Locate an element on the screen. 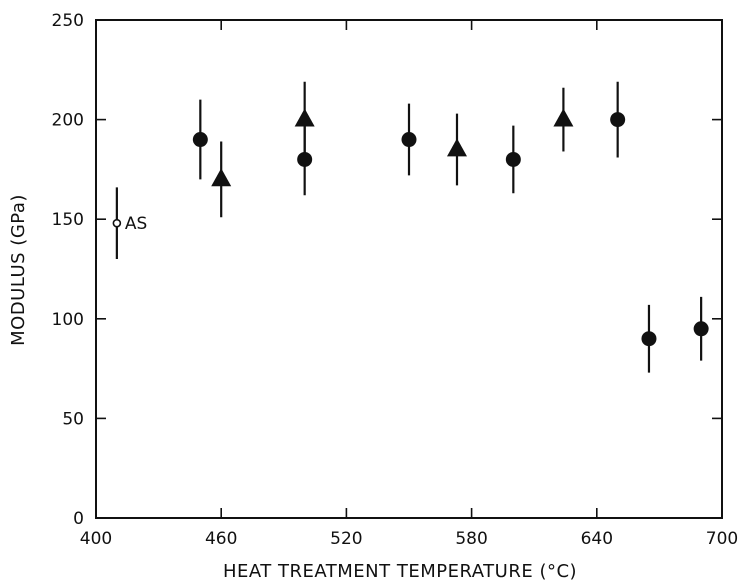 The height and width of the screenshot is (585, 743). y-axis-title: MODULUS (GPa) is located at coordinates (18, 270).